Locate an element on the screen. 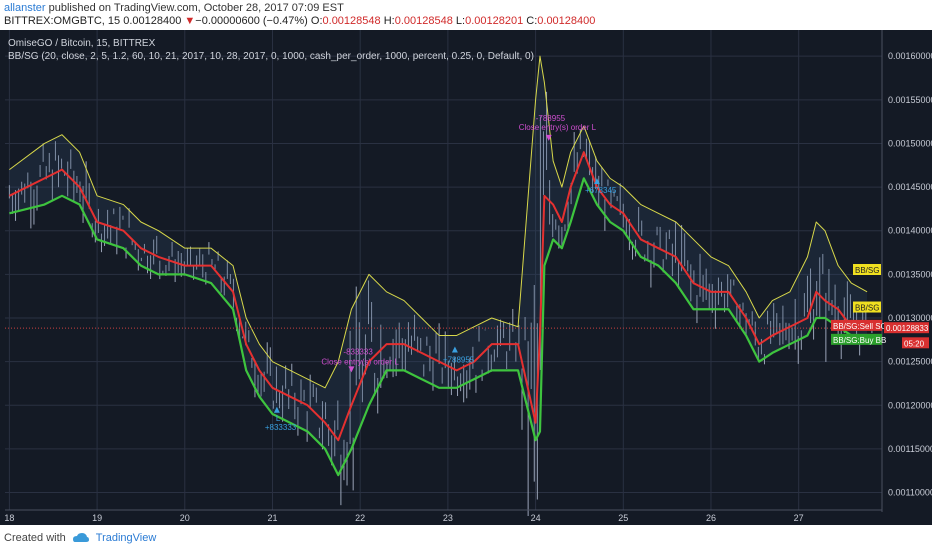 This screenshot has height=550, width=932. buy-bb-tag-bg is located at coordinates (856, 339).